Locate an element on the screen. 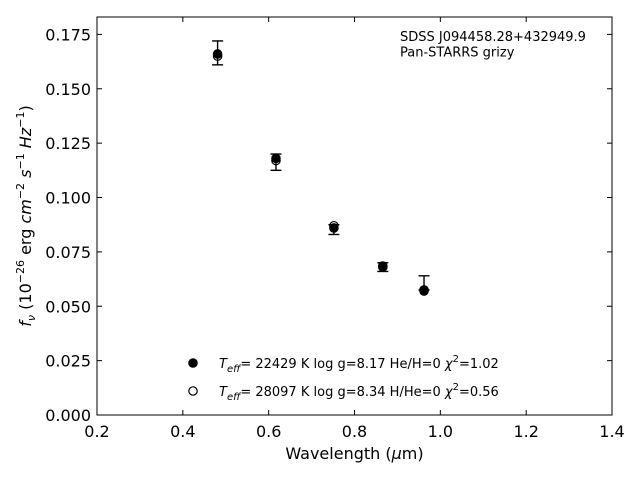  x-tick-label: 1.4 is located at coordinates (611, 431).